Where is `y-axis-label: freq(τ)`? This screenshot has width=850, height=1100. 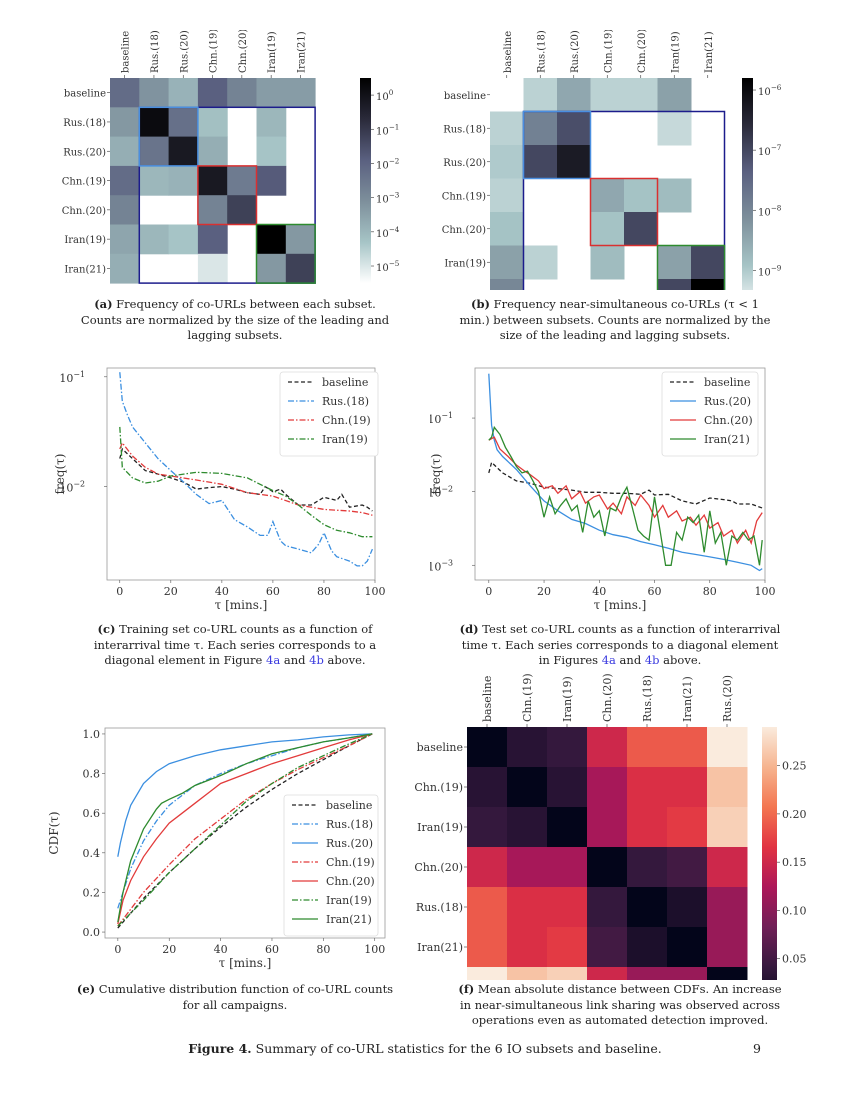 y-axis-label: freq(τ) is located at coordinates (436, 474).